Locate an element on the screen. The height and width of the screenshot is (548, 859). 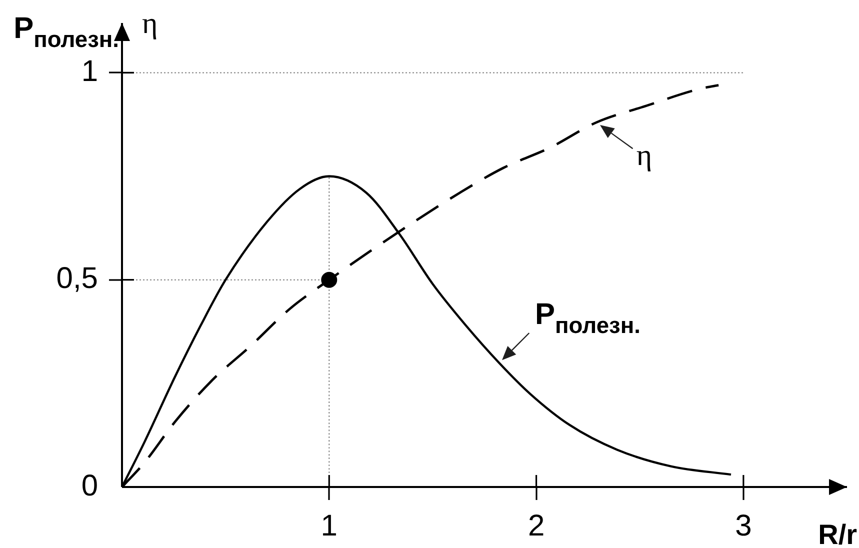
series-label: η is located at coordinates (644, 155).